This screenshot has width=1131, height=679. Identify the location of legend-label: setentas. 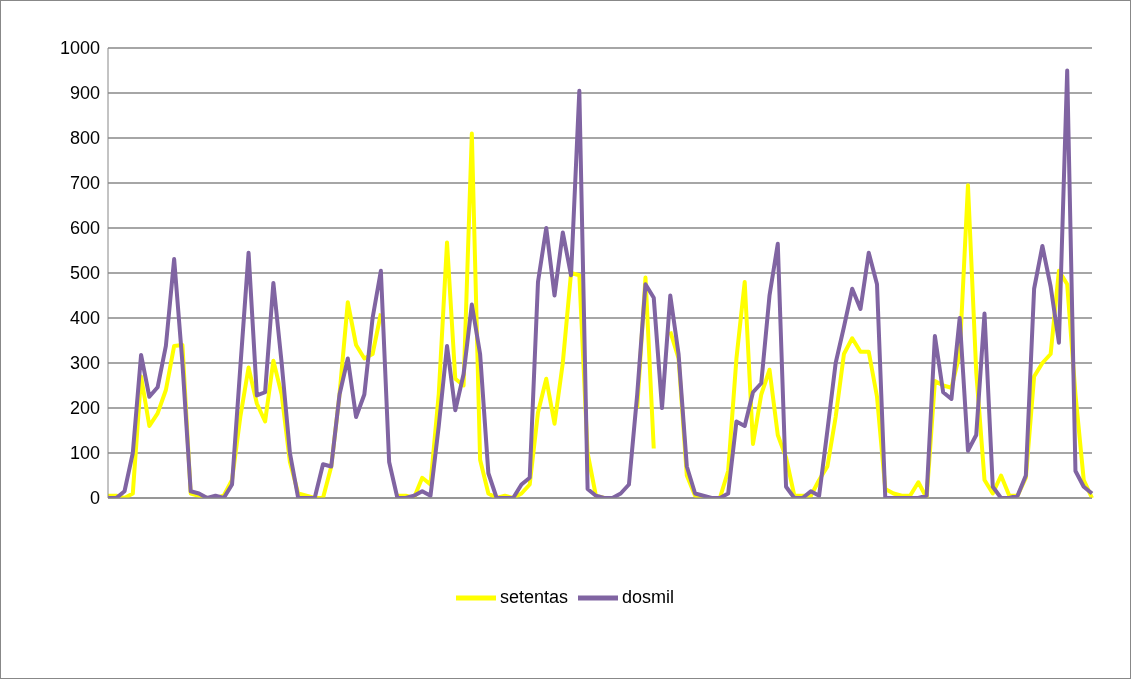
(534, 596).